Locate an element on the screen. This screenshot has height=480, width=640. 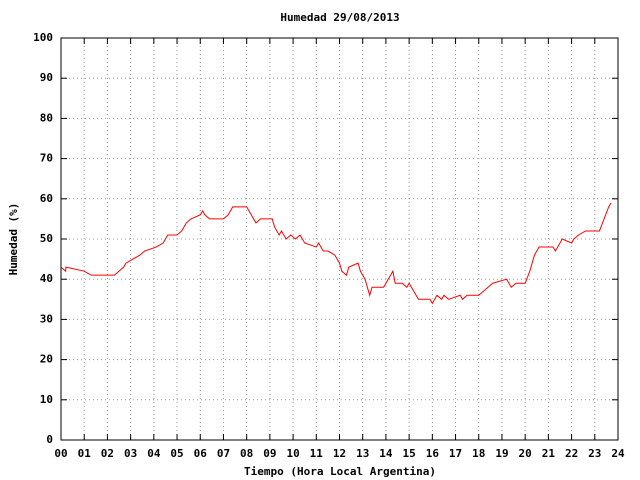
x-tick-label: 20 is located at coordinates (525, 453).